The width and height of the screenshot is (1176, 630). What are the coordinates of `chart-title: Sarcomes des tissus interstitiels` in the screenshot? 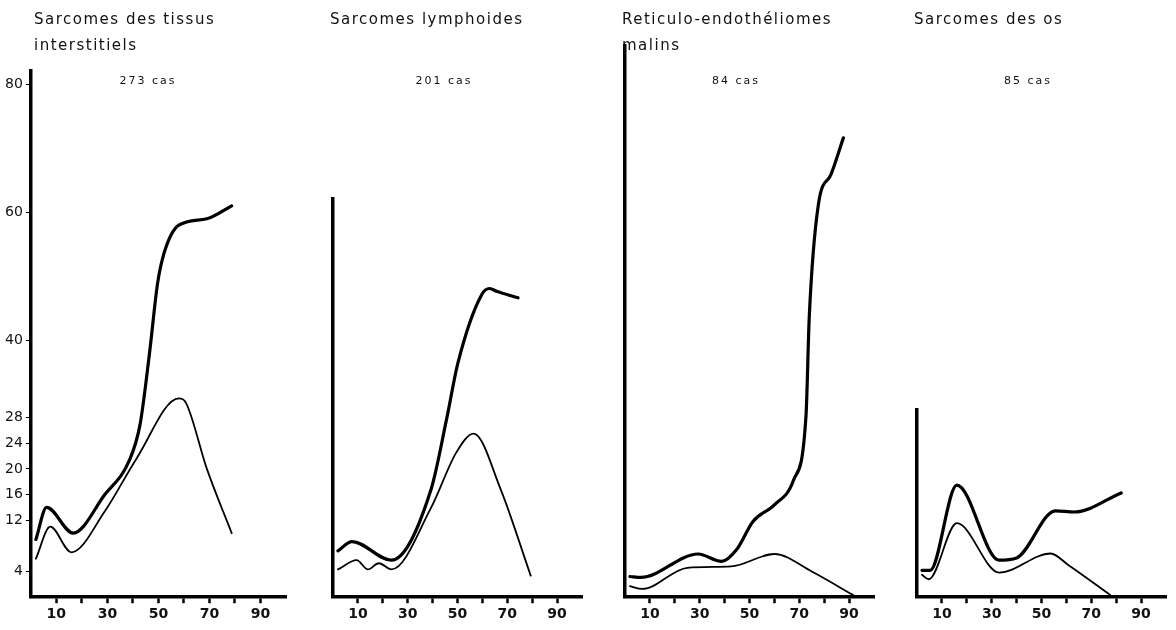 It's located at (125, 32).